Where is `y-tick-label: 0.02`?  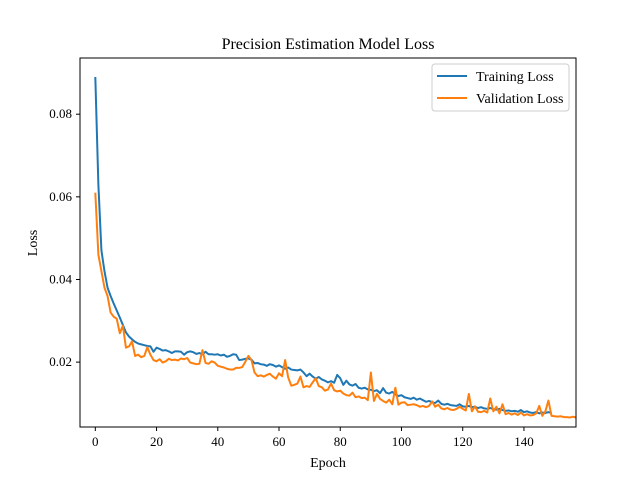
y-tick-label: 0.02 is located at coordinates (60, 361).